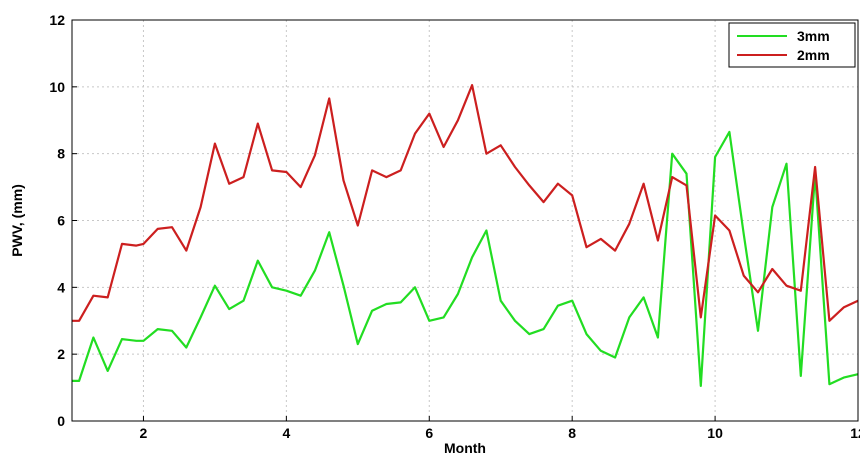  I want to click on y-tick-label: 2, so click(61, 354).